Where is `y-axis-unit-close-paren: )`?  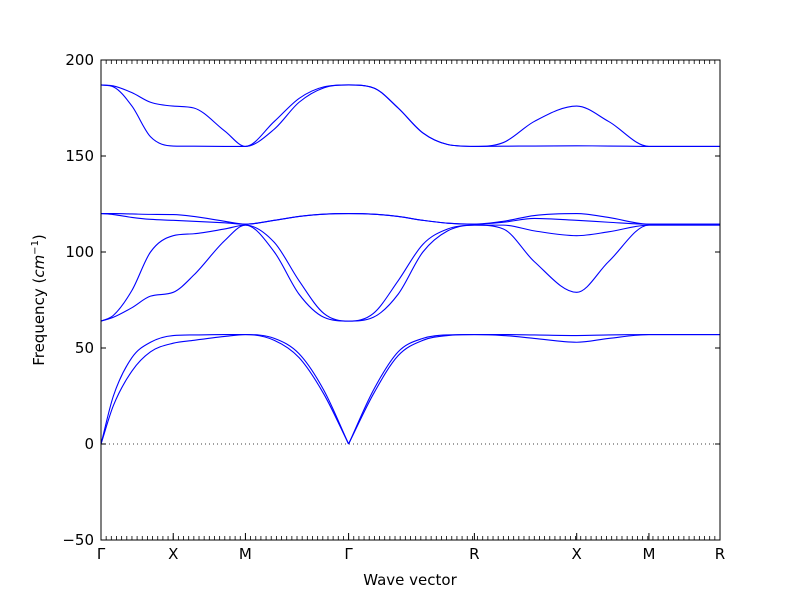 y-axis-unit-close-paren: ) is located at coordinates (39, 237).